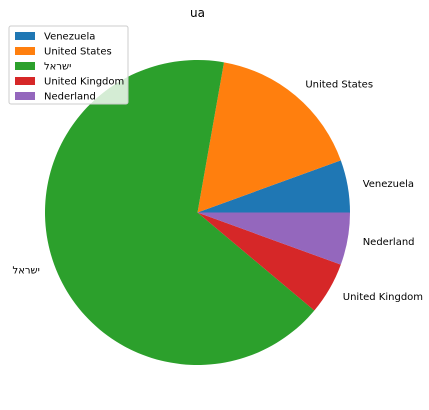 The width and height of the screenshot is (429, 410). Describe the element at coordinates (57, 67) in the screenshot. I see `legend-label-item-2: ישראל` at that location.